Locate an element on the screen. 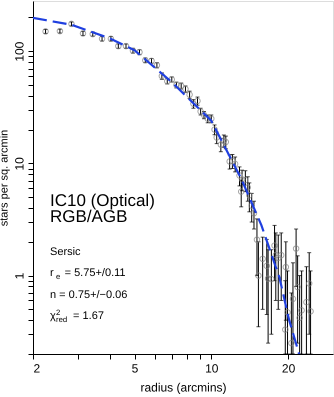 This screenshot has width=334, height=397. y-tick-label: 100 is located at coordinates (19, 51).